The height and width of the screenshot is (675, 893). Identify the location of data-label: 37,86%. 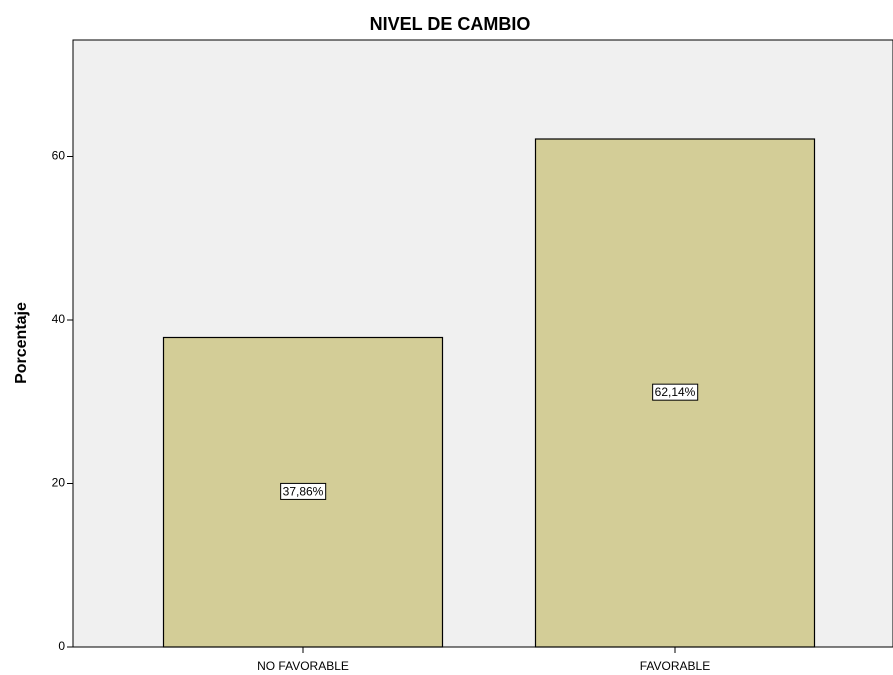
(303, 491).